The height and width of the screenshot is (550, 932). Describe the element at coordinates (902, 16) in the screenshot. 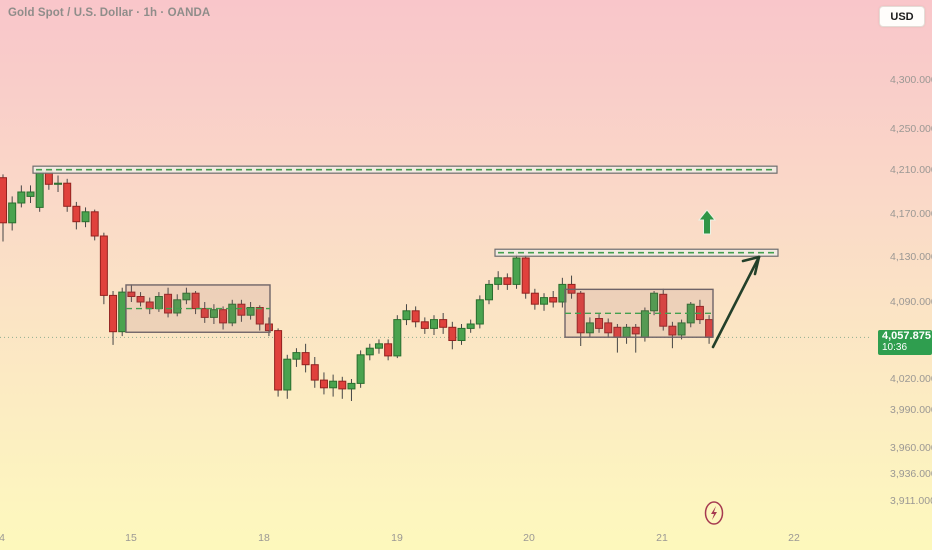

I see `currency-button: USD` at that location.